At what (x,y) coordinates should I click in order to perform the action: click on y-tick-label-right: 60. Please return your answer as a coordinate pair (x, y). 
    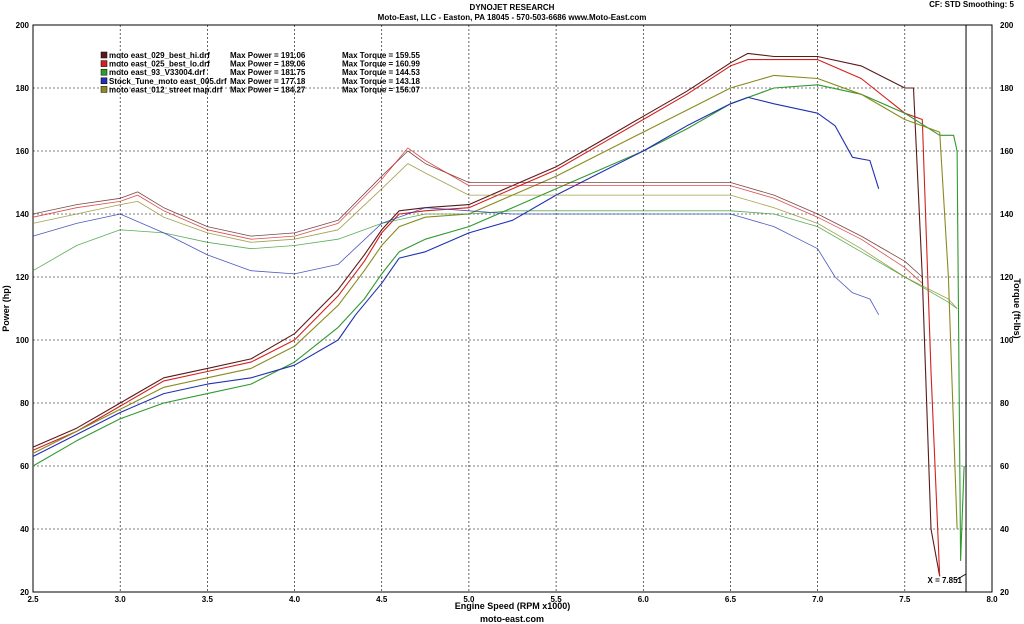
    Looking at the image, I should click on (1004, 466).